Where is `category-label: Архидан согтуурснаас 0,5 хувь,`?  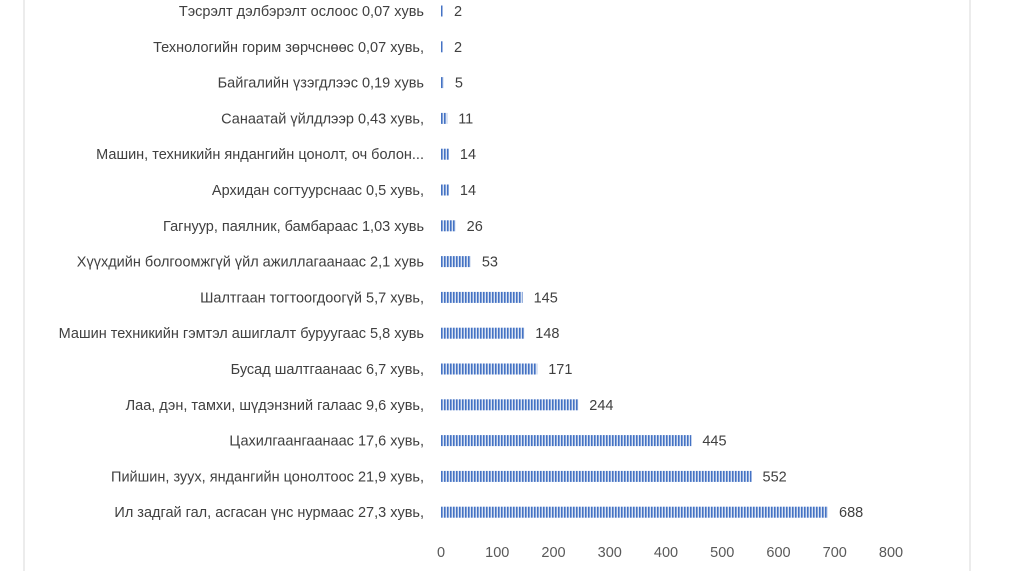 category-label: Архидан согтуурснаас 0,5 хувь, is located at coordinates (318, 191).